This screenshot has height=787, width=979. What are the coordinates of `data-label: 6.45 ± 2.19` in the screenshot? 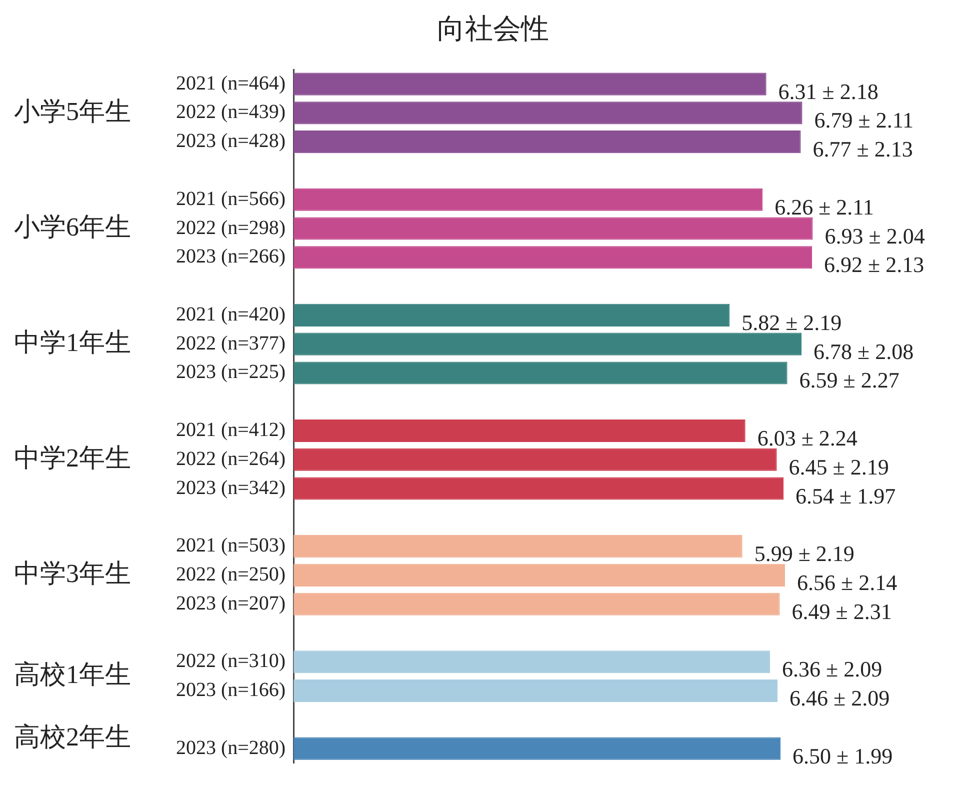 It's located at (838, 467).